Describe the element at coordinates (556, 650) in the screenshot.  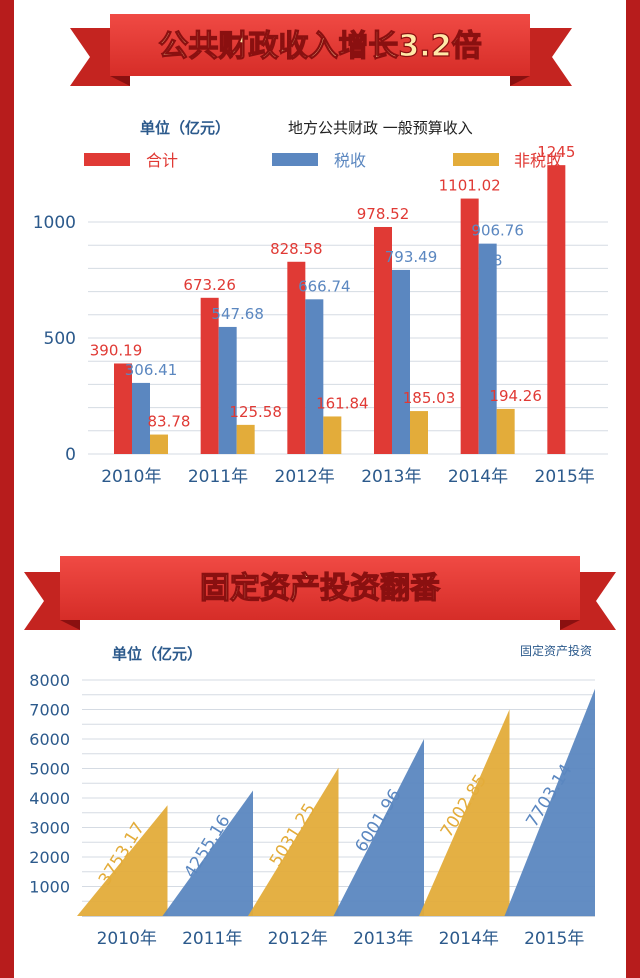
I see `chart2-legend-label: 固定资产投资` at that location.